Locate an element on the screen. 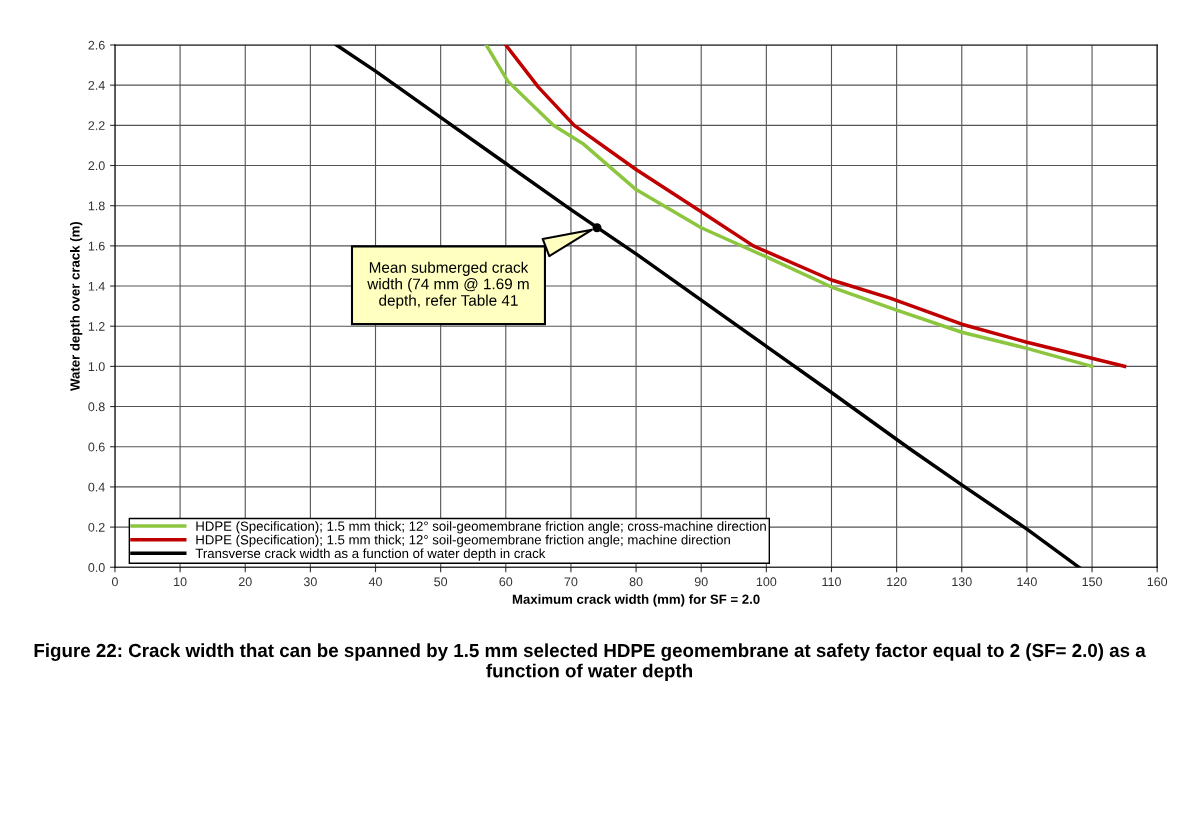 The height and width of the screenshot is (833, 1179). x-tick-label: 70 is located at coordinates (571, 582).